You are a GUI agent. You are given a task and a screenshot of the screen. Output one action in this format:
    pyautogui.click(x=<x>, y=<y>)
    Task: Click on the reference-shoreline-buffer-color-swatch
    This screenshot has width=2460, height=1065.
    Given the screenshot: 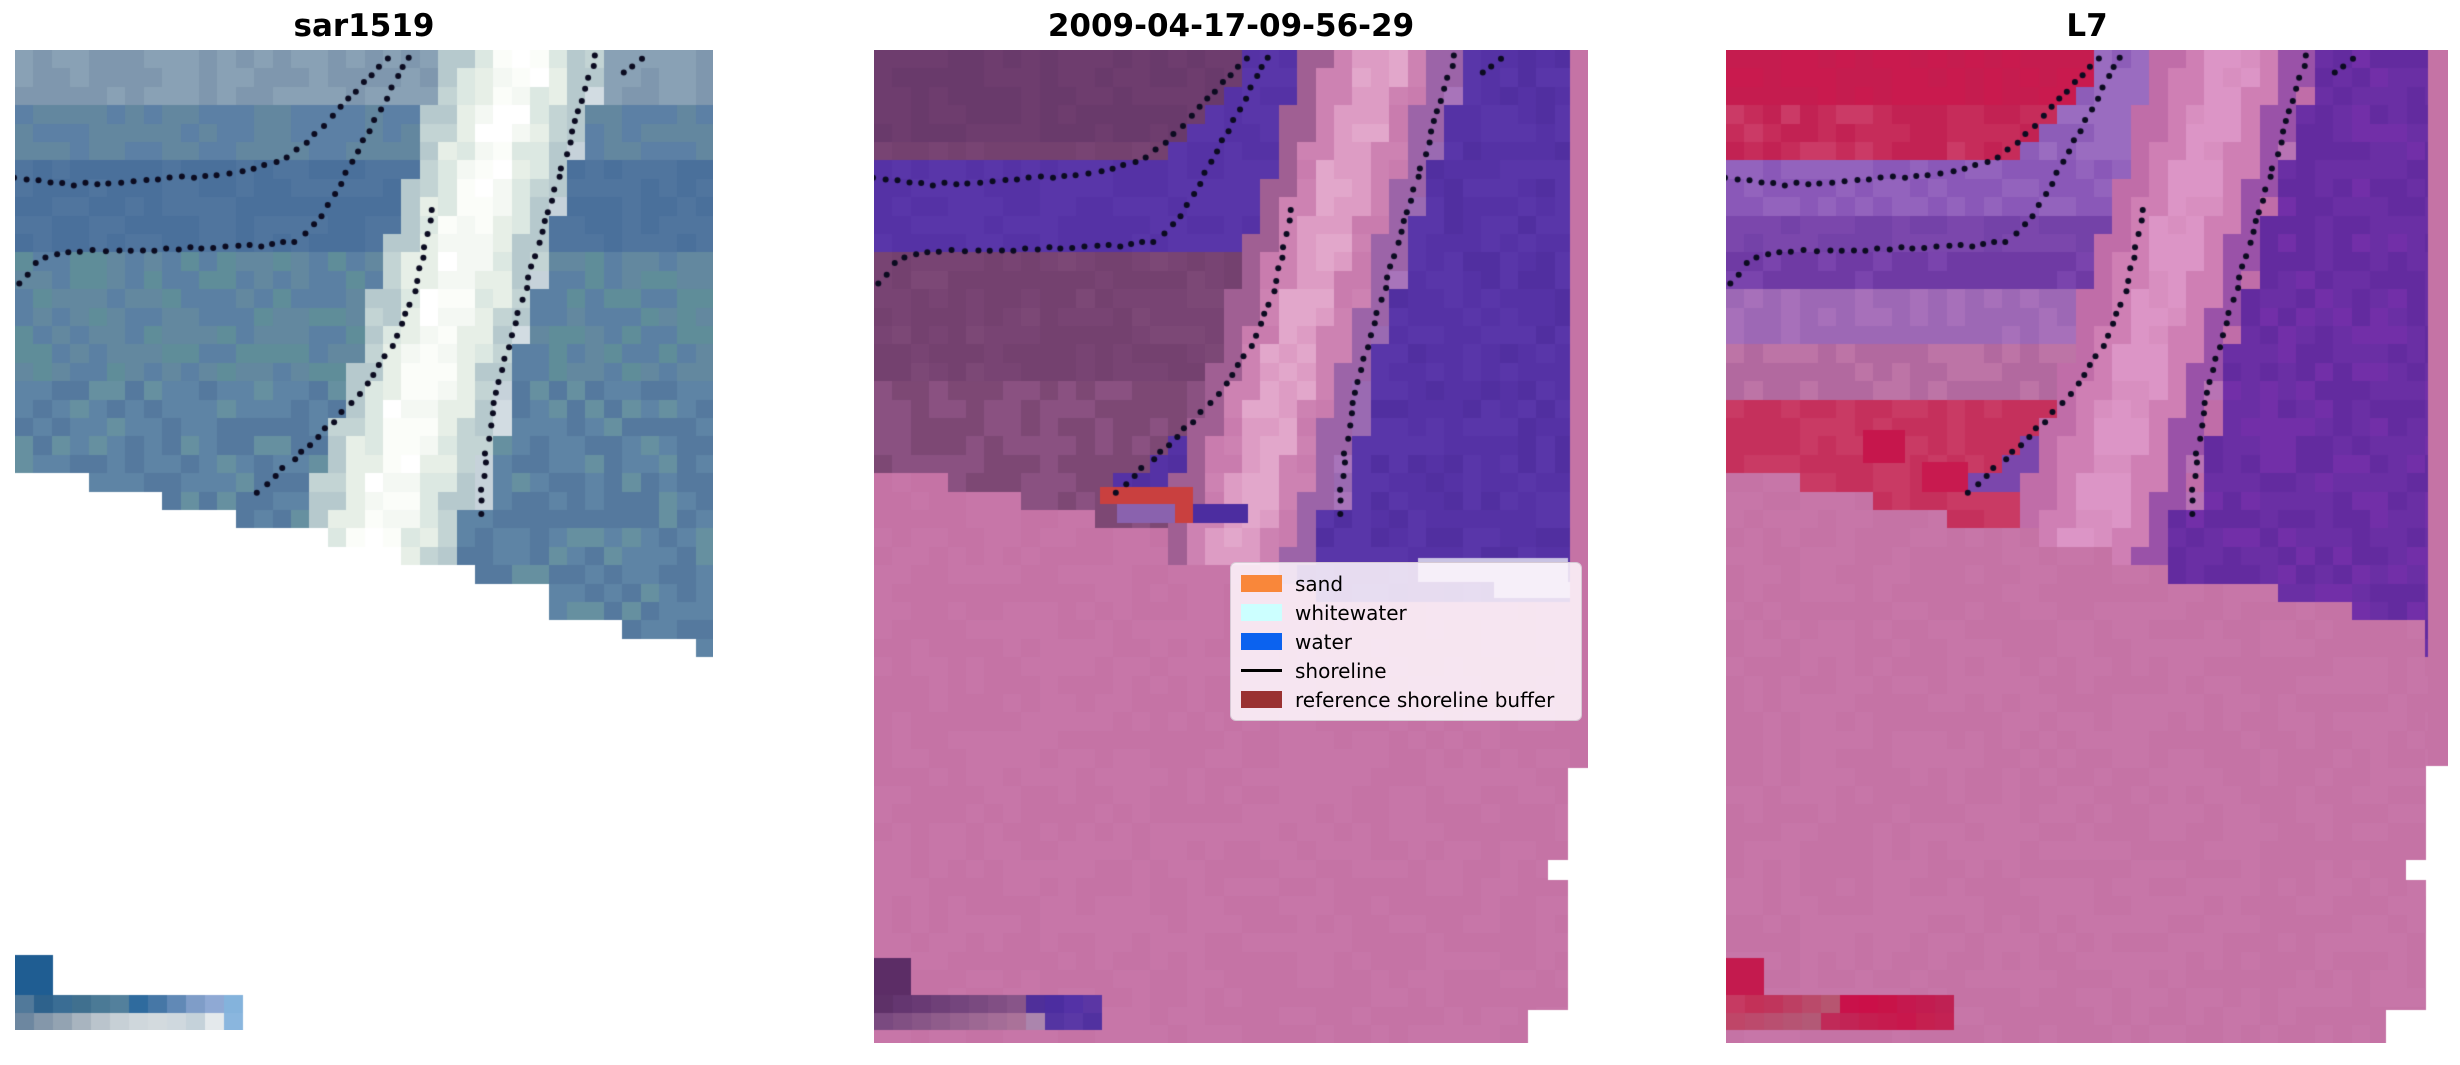 What is the action you would take?
    pyautogui.click(x=1261, y=699)
    